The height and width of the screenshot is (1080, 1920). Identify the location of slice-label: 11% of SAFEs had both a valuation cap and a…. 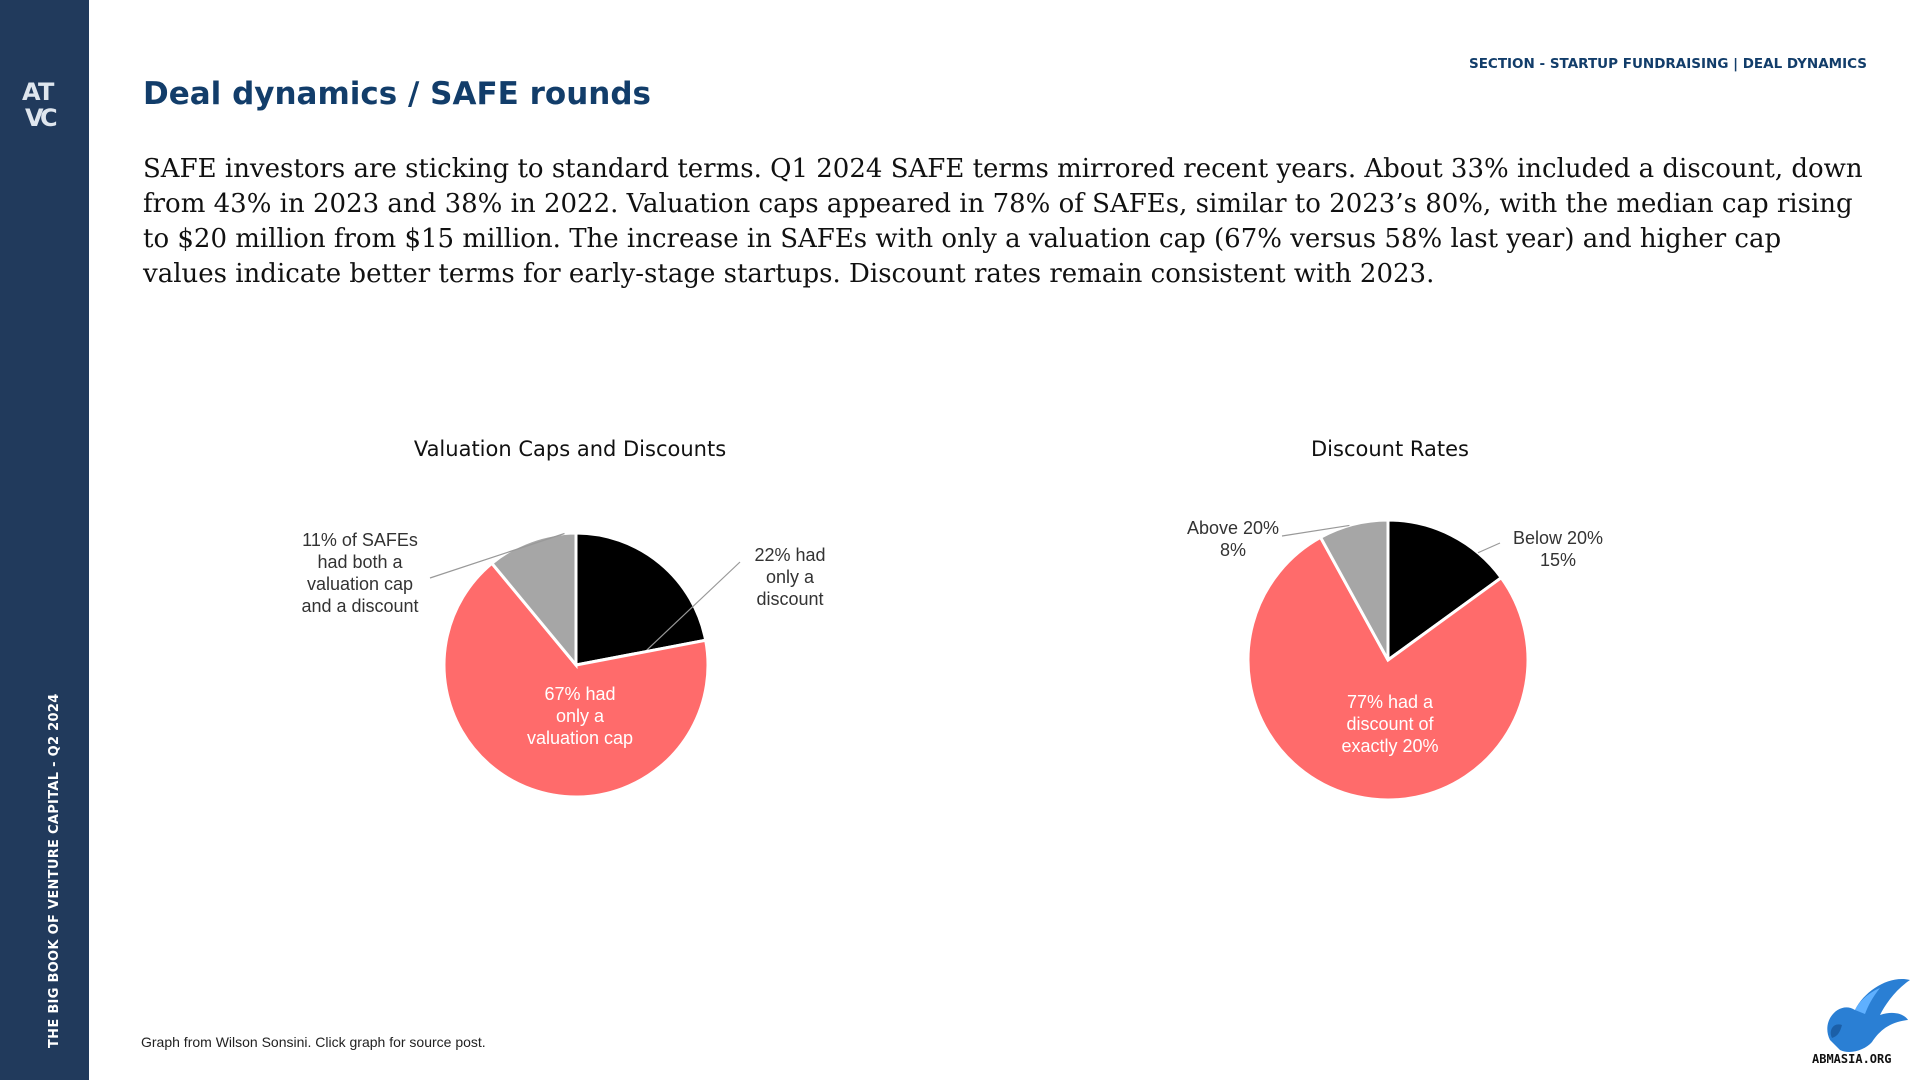
(359, 573).